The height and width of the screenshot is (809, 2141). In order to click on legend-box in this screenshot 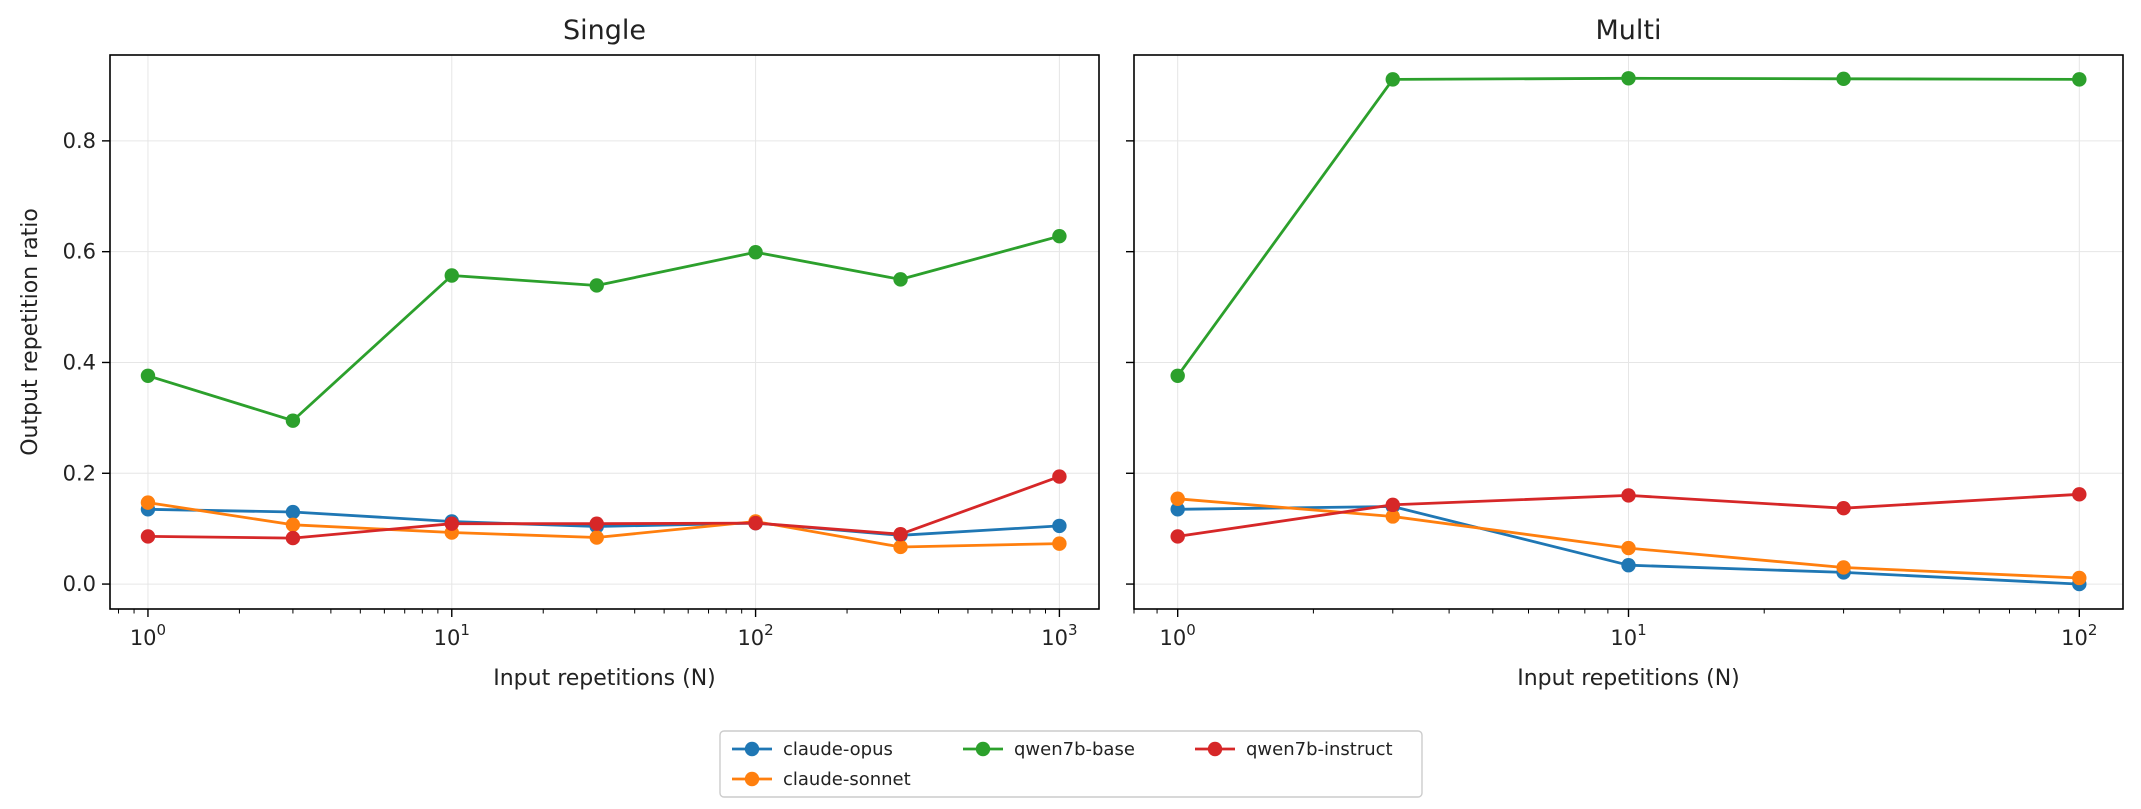, I will do `click(1071, 764)`.